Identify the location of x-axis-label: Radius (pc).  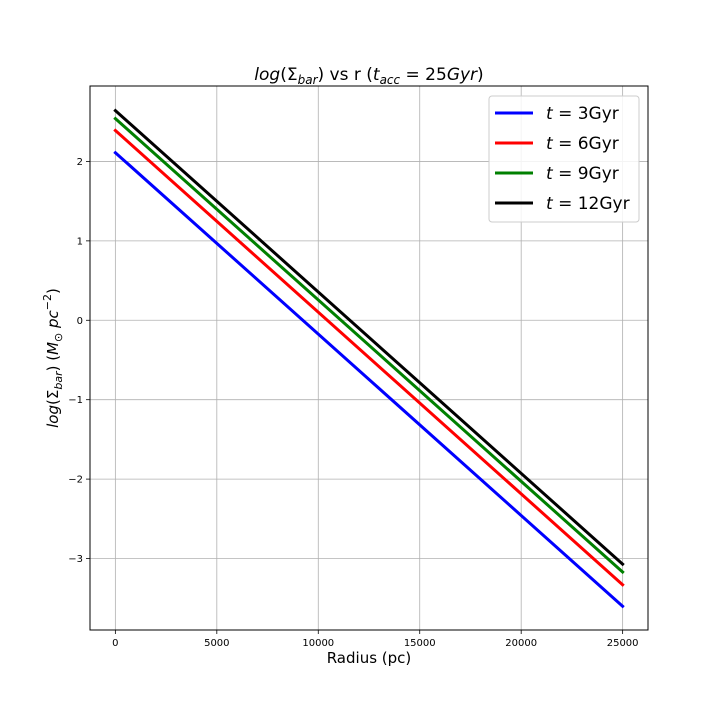
(369, 658).